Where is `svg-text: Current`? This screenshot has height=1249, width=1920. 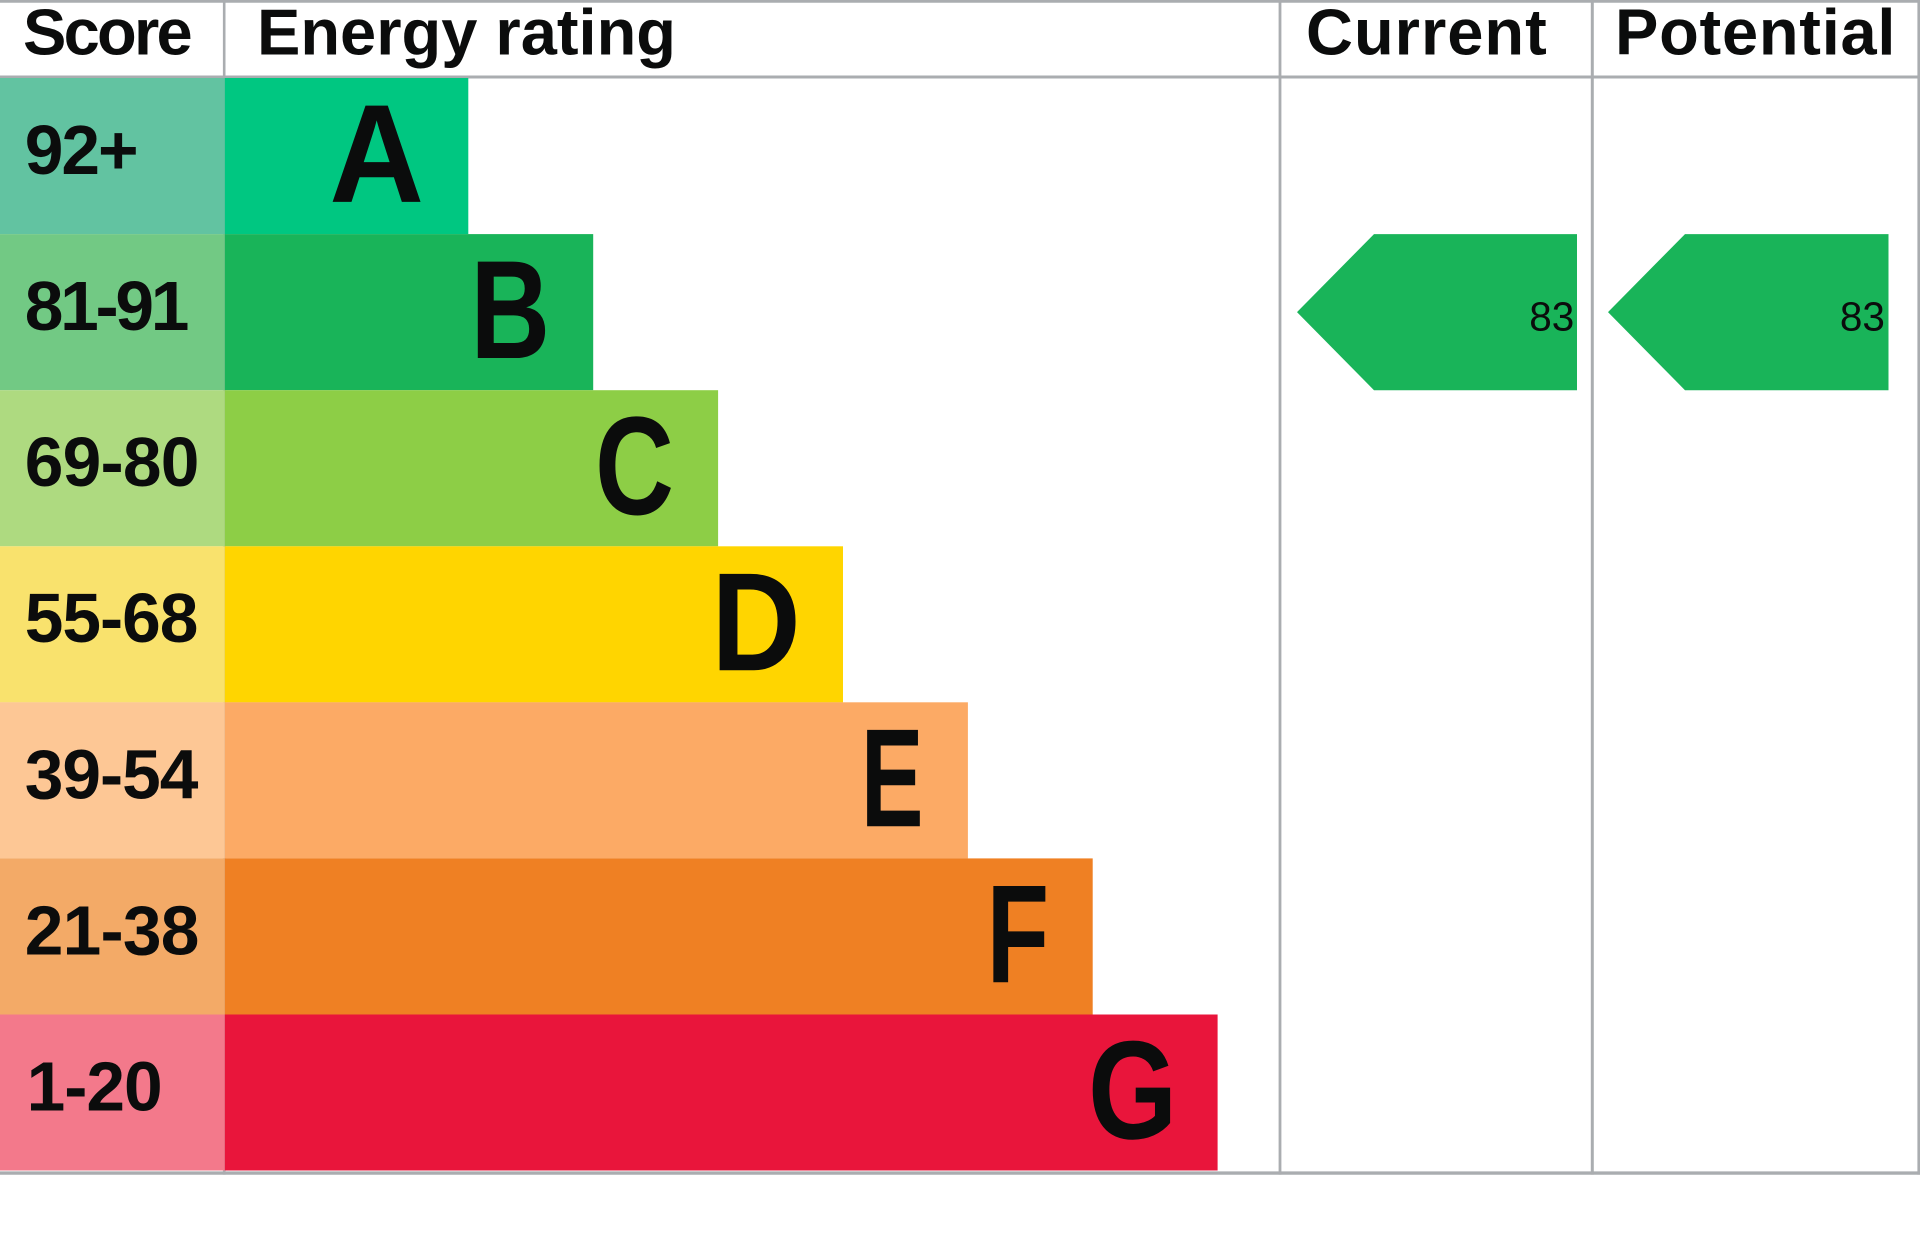 svg-text: Current is located at coordinates (1427, 34).